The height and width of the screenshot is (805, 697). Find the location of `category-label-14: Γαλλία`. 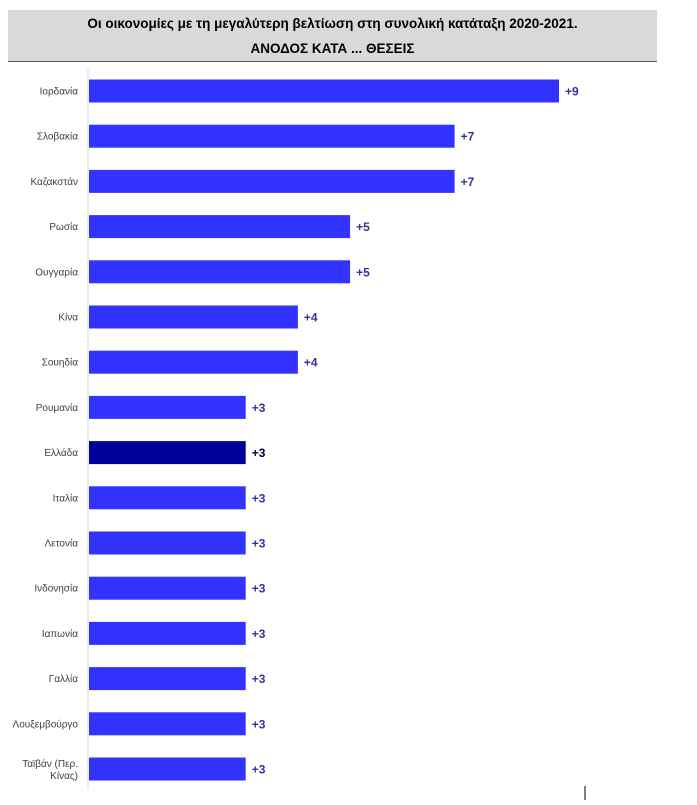

category-label-14: Γαλλία is located at coordinates (64, 679).